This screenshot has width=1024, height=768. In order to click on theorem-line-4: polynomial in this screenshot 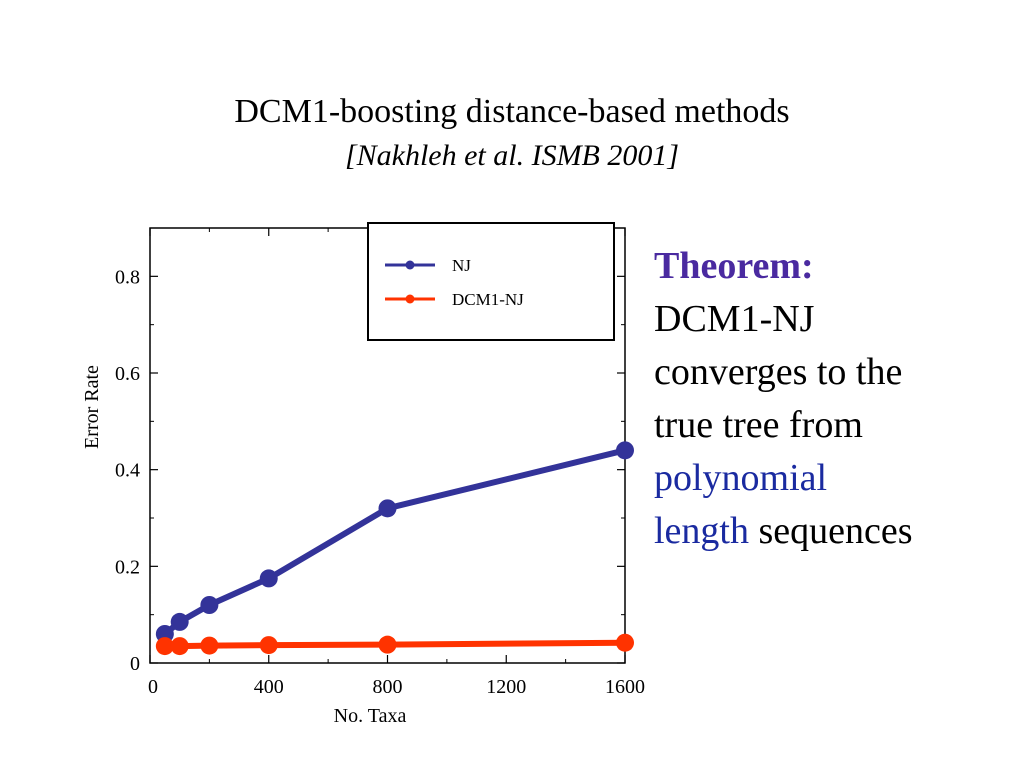, I will do `click(741, 478)`.